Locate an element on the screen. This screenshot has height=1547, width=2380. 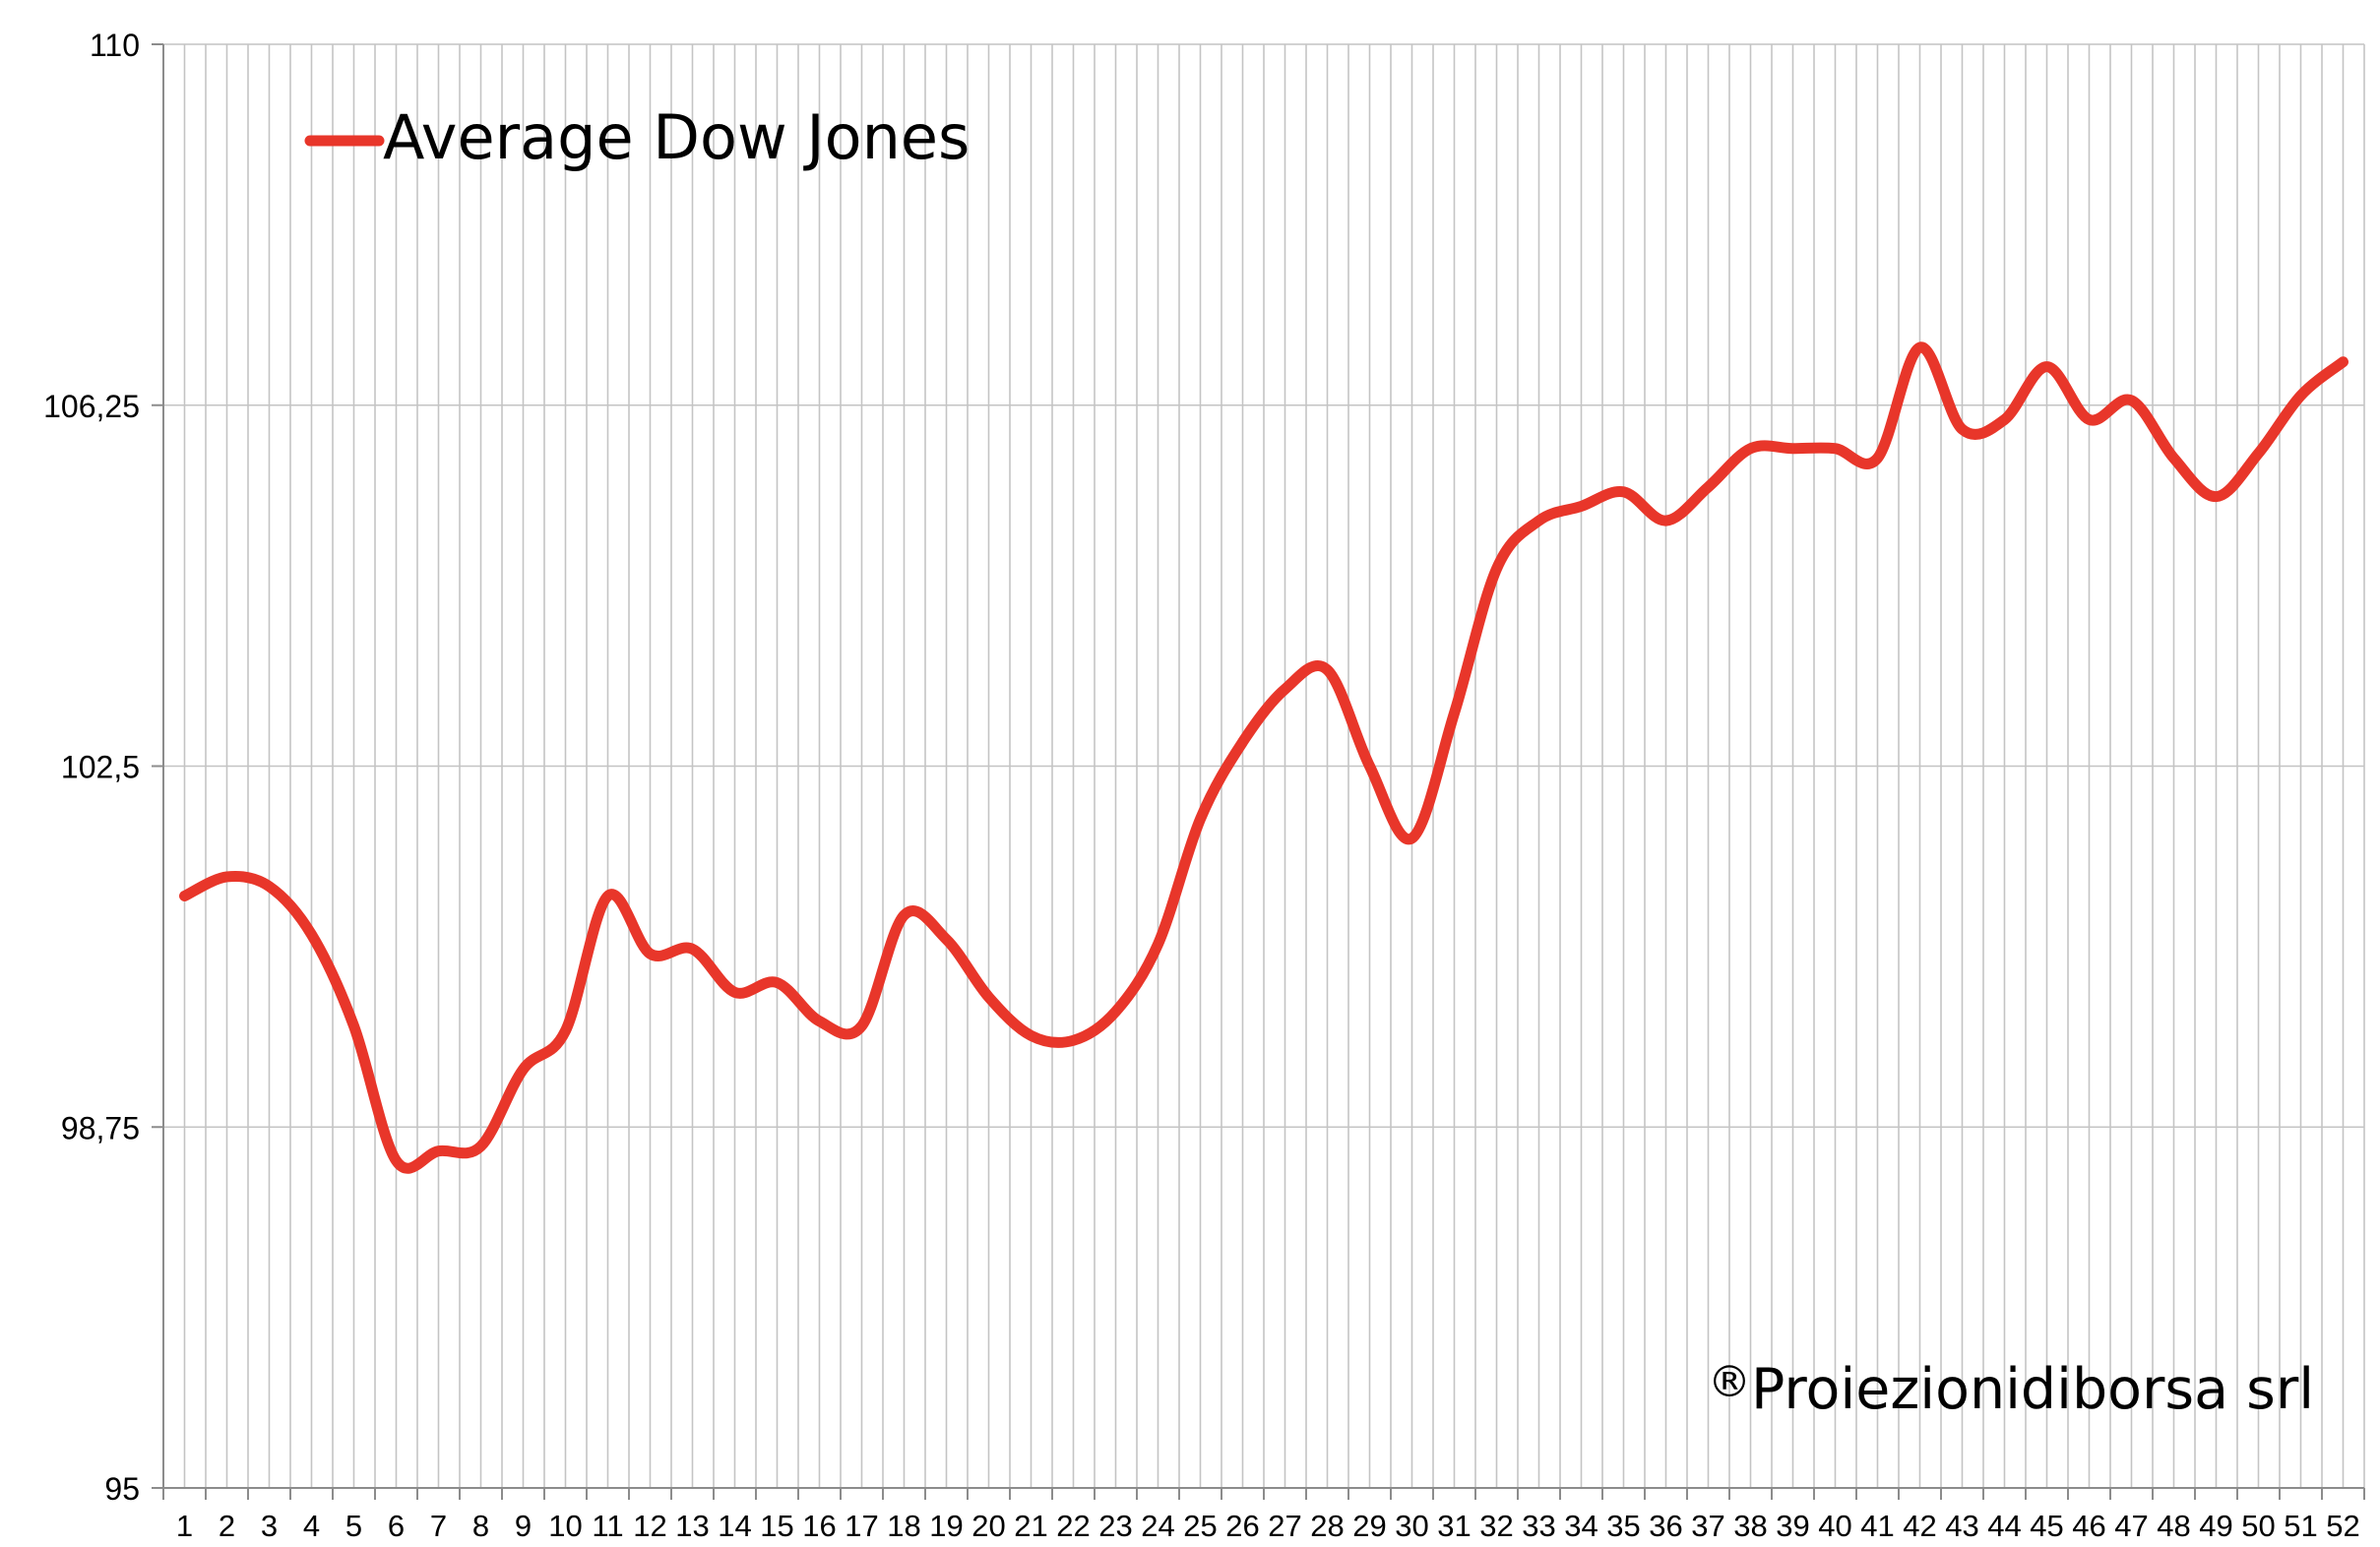
x-tick-label: 49 is located at coordinates (2215, 1526).